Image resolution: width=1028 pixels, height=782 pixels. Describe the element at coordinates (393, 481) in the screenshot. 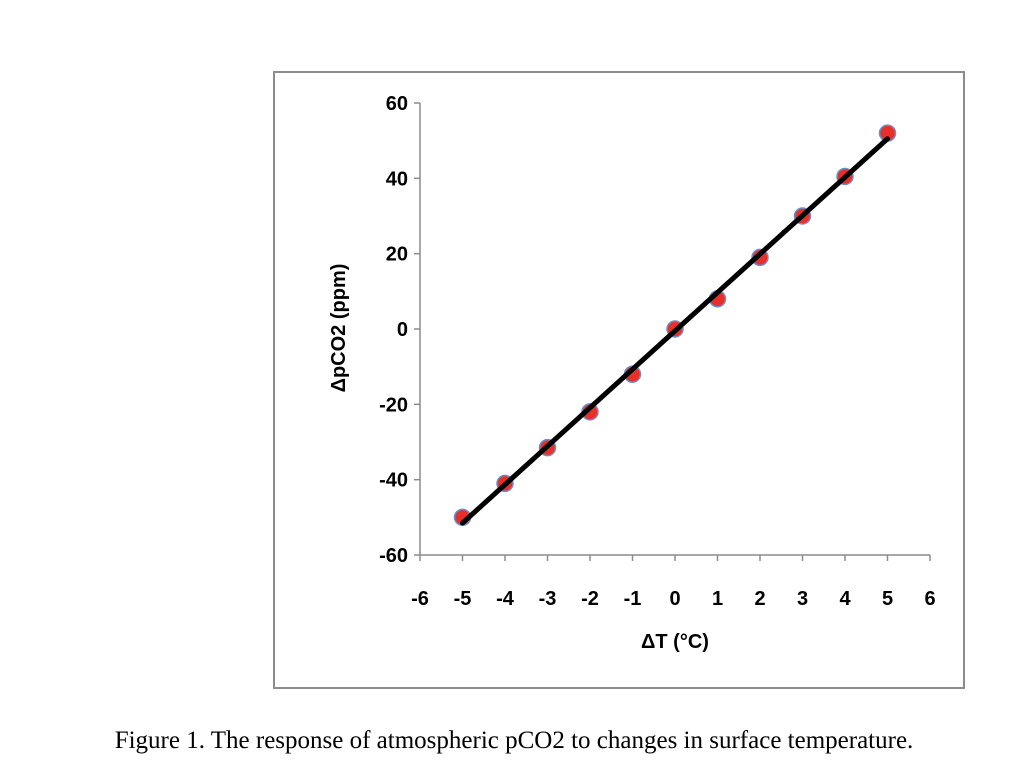

I see `y-tick-label: -40` at that location.